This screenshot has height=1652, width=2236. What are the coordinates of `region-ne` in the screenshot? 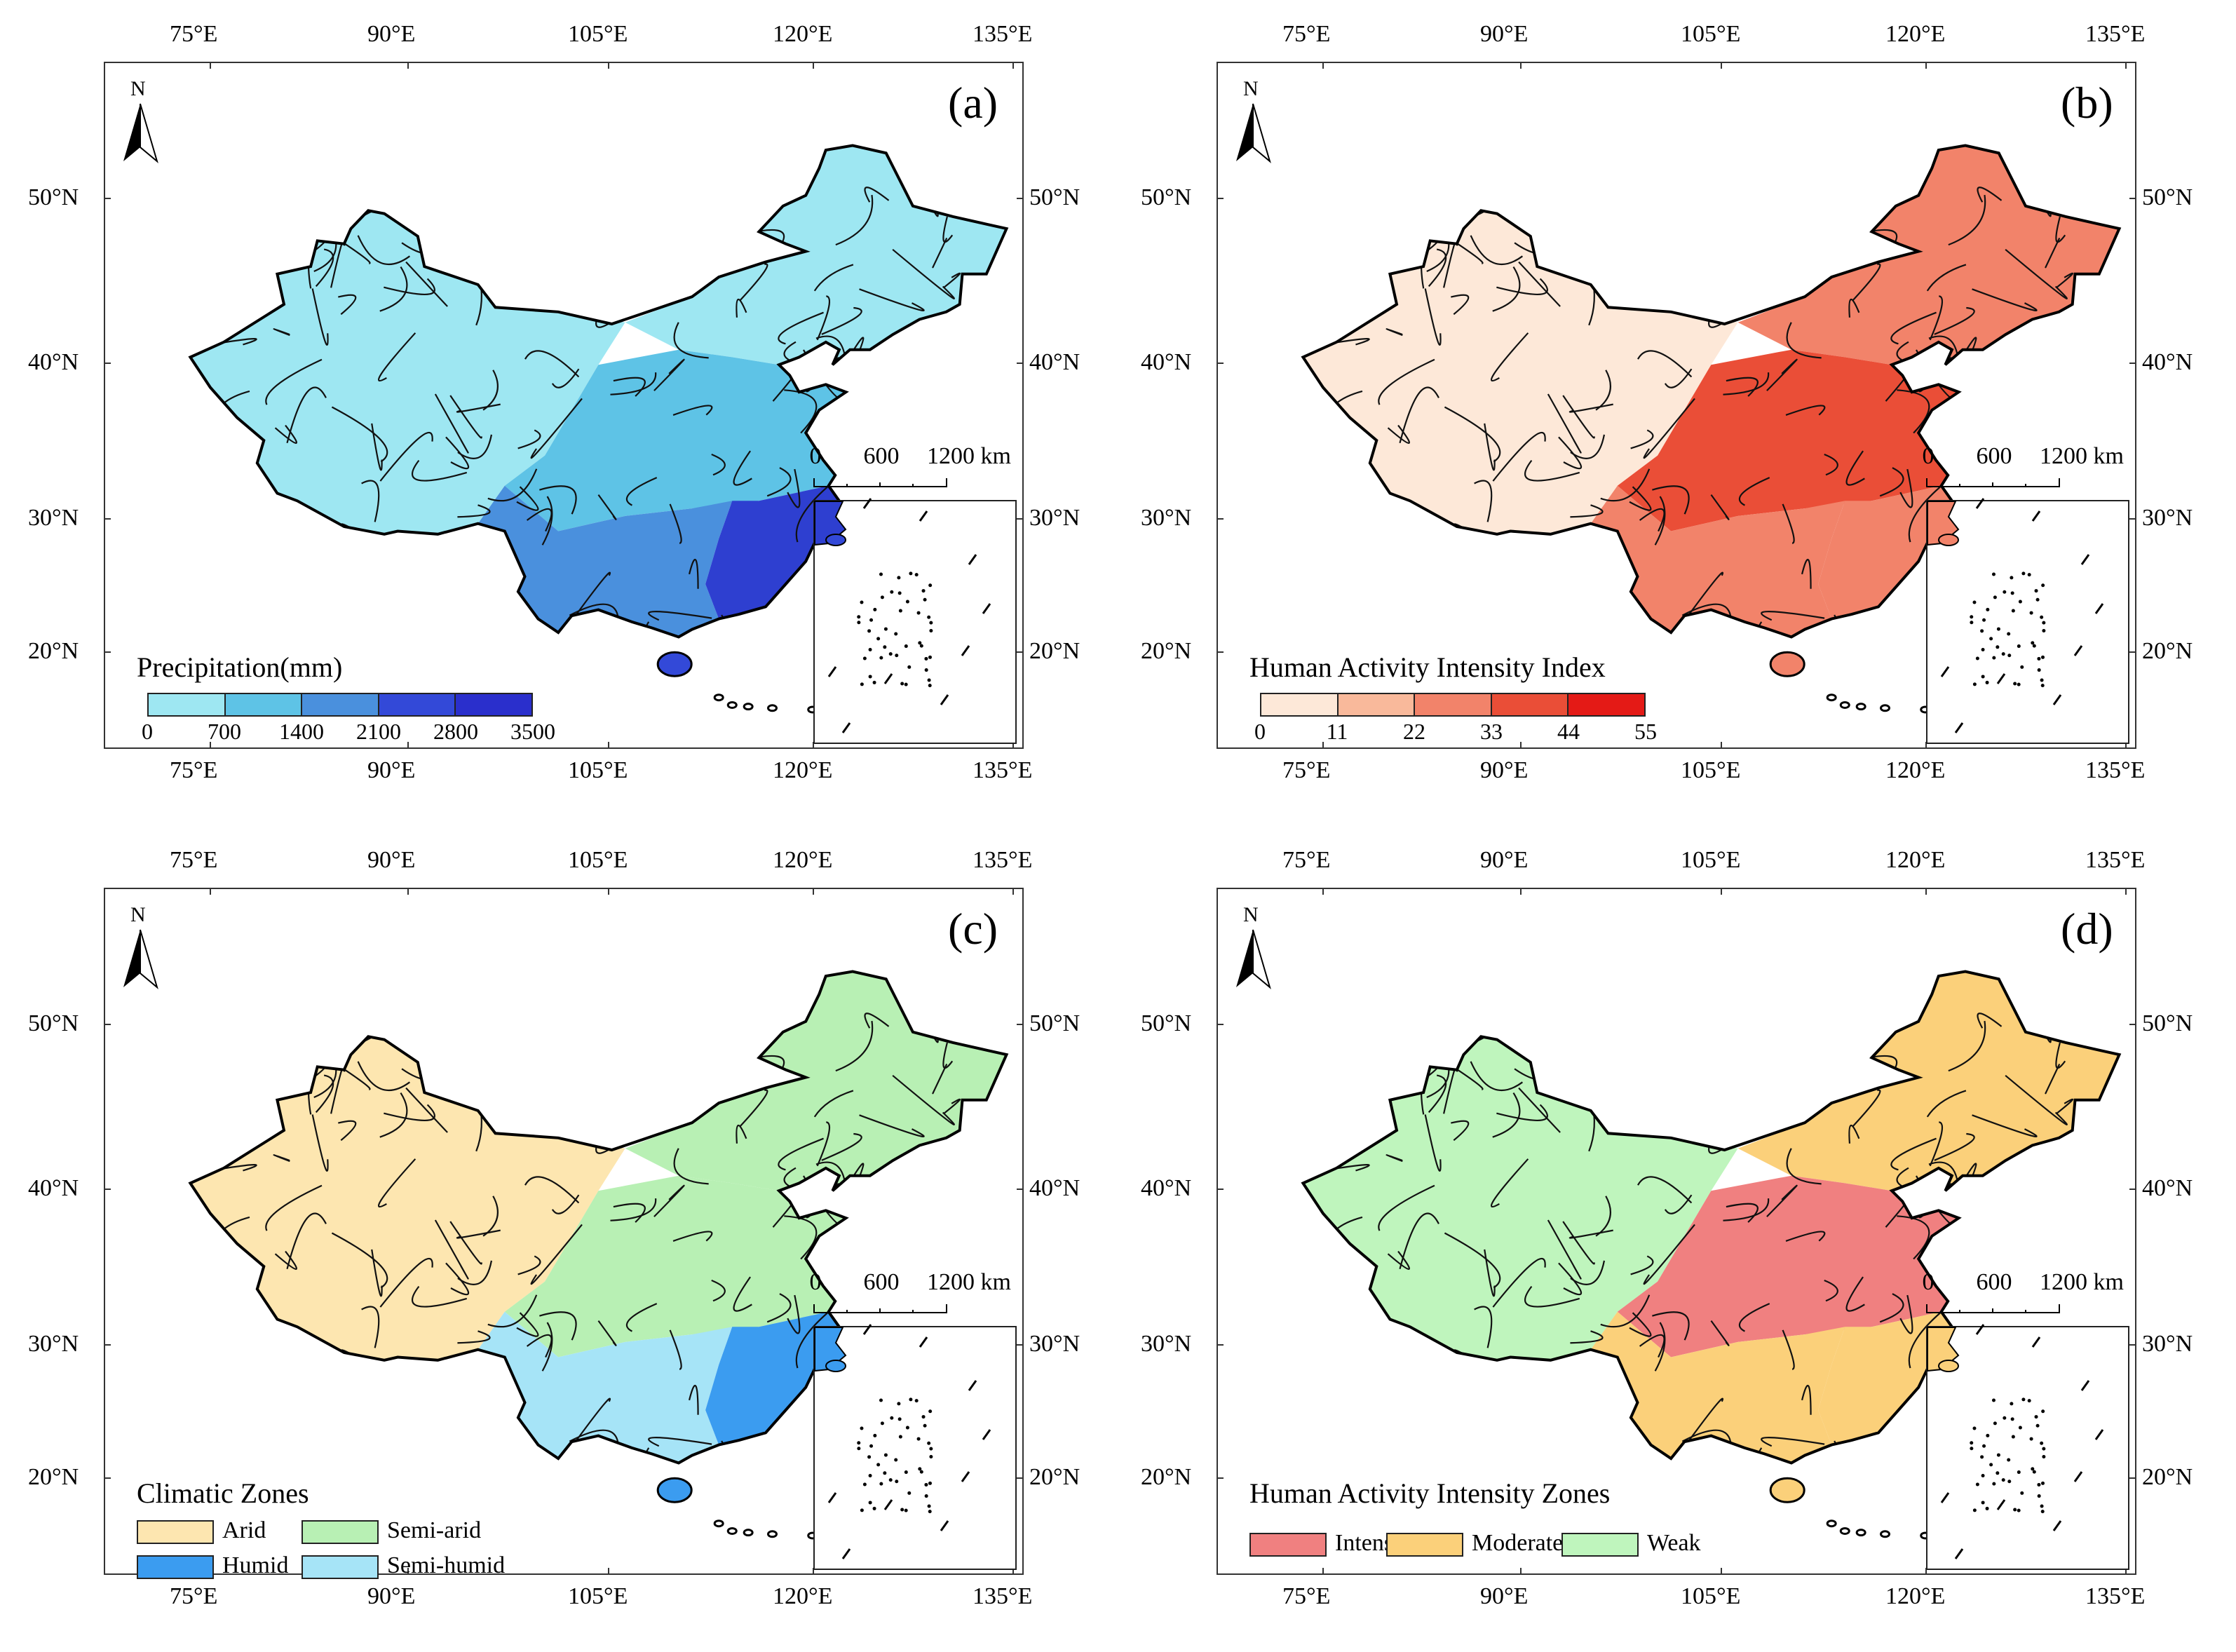 It's located at (1928, 1081).